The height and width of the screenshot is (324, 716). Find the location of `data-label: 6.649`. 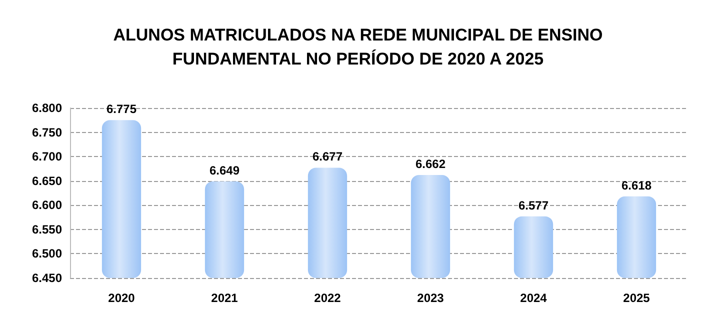

data-label: 6.649 is located at coordinates (224, 170).